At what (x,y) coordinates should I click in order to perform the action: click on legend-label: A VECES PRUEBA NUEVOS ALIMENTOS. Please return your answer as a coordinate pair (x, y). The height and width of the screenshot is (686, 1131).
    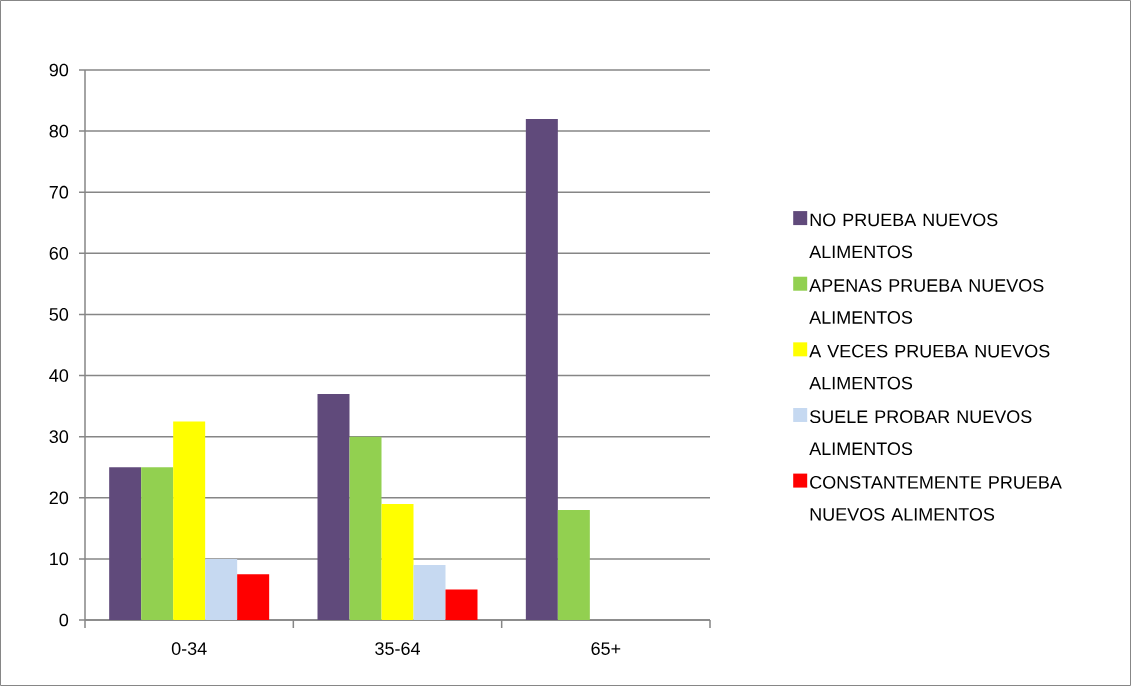
    Looking at the image, I should click on (929, 367).